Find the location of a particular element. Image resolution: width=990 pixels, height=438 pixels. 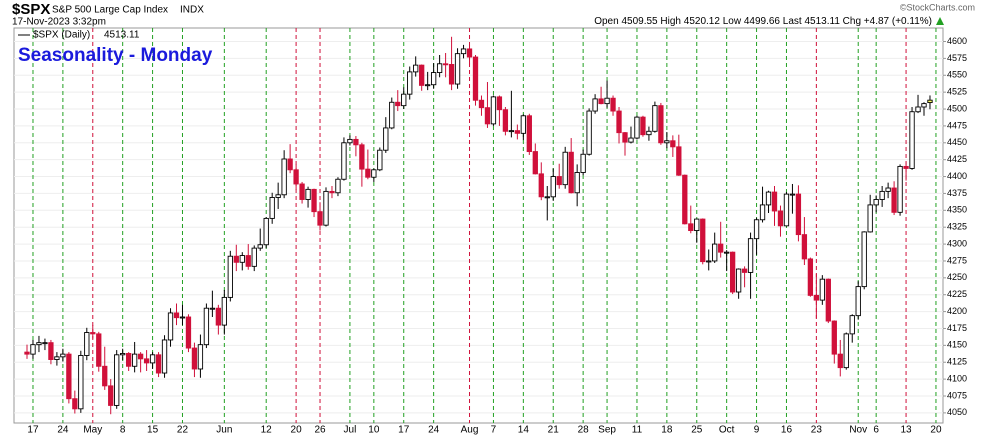

y-tick-label: 4075 is located at coordinates (957, 395).